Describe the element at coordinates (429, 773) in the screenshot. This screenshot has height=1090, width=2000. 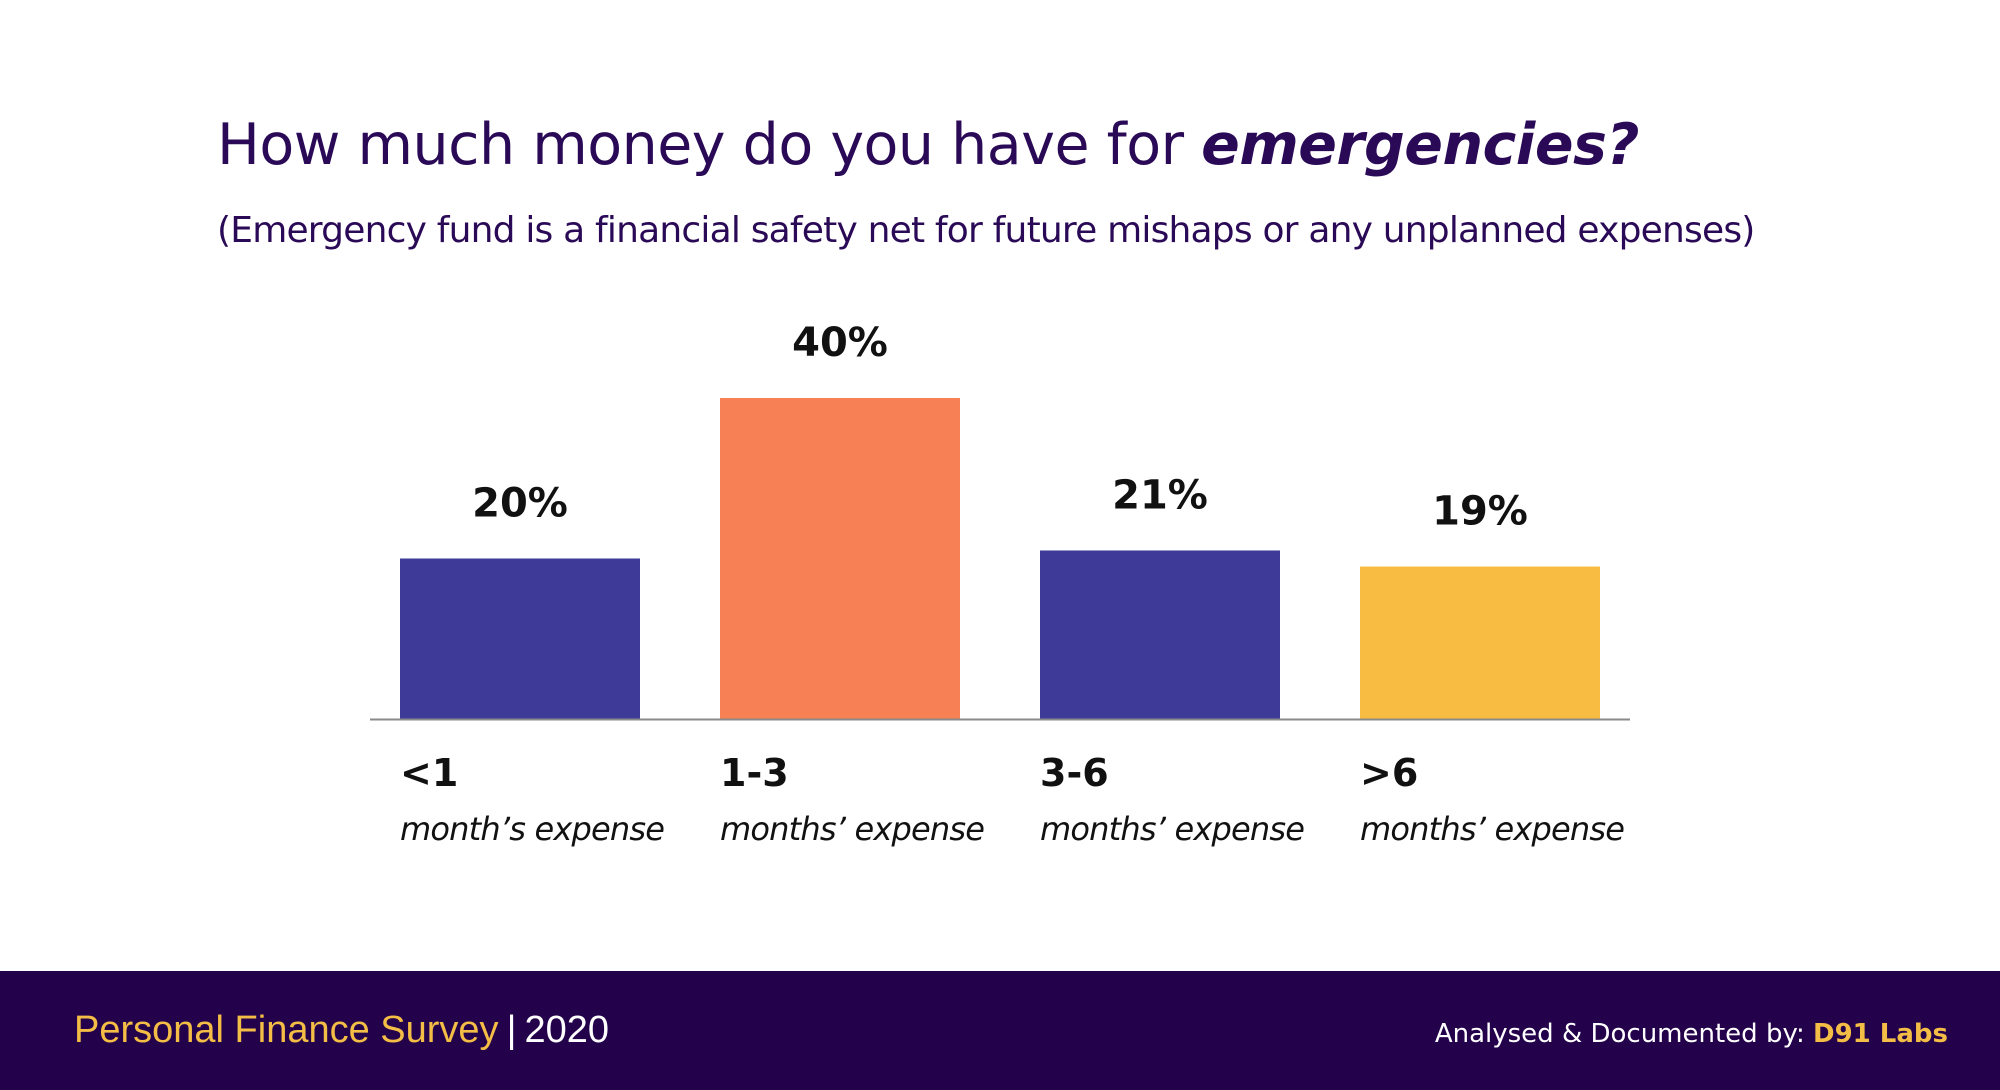
I see `category-label-0: <1` at that location.